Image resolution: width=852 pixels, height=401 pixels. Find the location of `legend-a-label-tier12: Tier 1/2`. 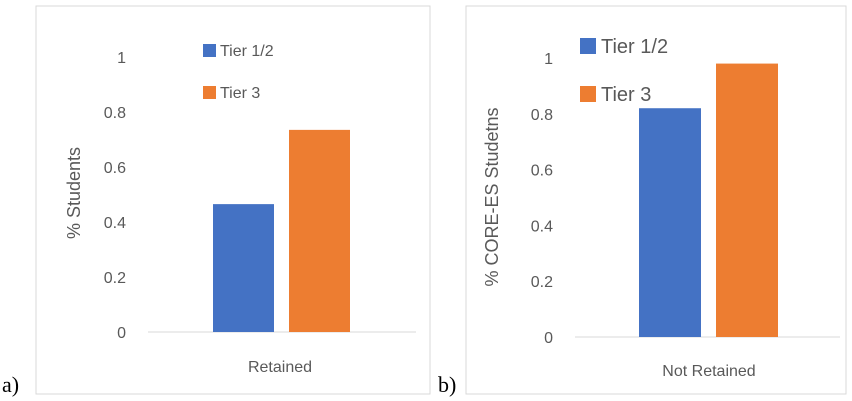

legend-a-label-tier12: Tier 1/2 is located at coordinates (247, 51).